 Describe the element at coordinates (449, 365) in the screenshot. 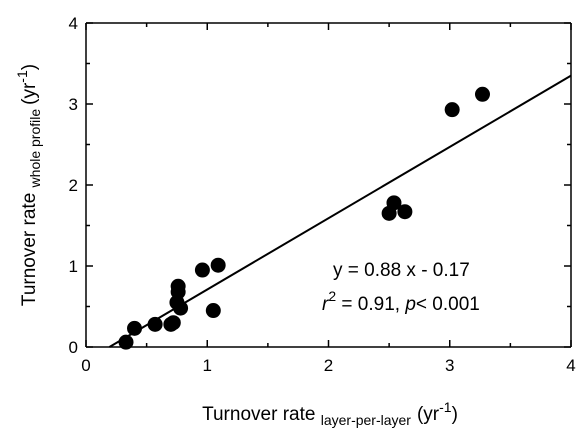

I see `x-tick-label: 3` at that location.